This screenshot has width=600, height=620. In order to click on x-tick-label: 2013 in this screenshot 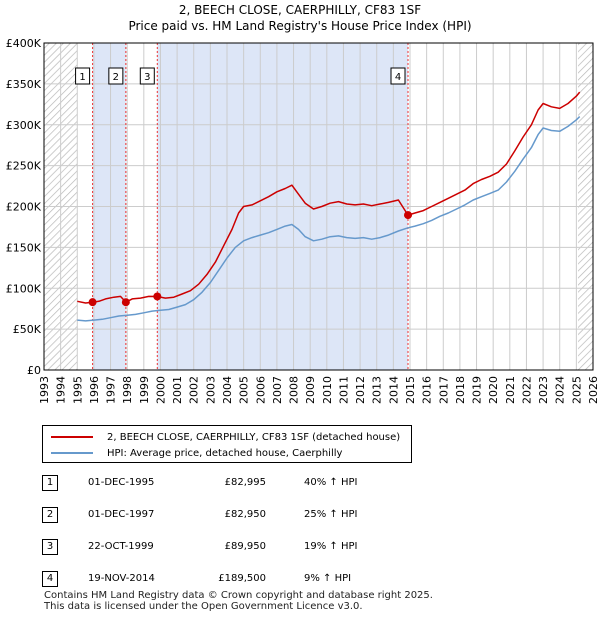, I will do `click(377, 390)`.